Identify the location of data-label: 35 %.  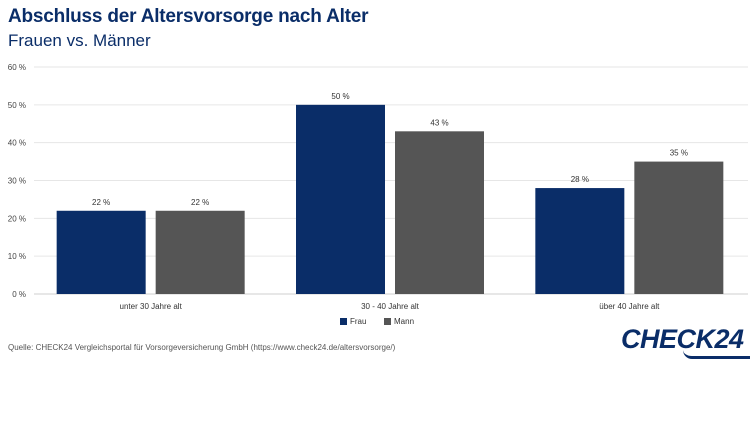
(679, 153).